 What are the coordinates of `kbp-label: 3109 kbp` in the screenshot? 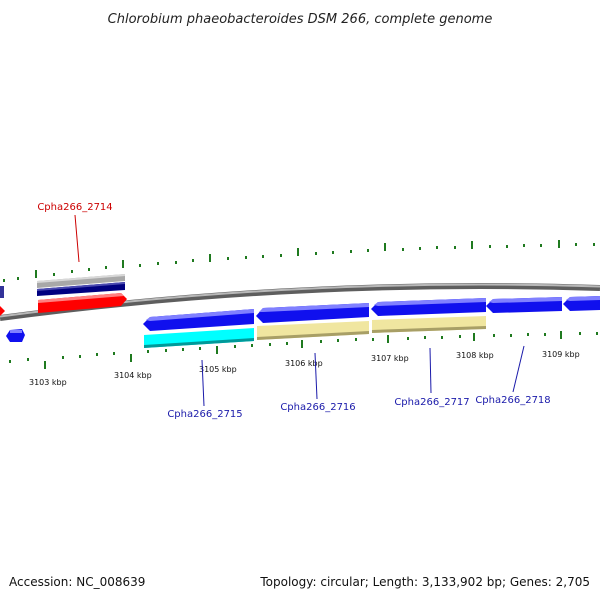 It's located at (561, 354).